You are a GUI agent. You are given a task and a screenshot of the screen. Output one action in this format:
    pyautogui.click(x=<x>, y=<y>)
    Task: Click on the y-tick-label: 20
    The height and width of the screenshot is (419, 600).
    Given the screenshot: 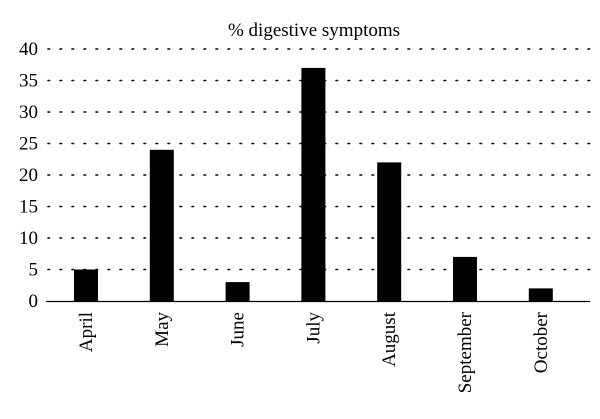 What is the action you would take?
    pyautogui.click(x=28, y=175)
    